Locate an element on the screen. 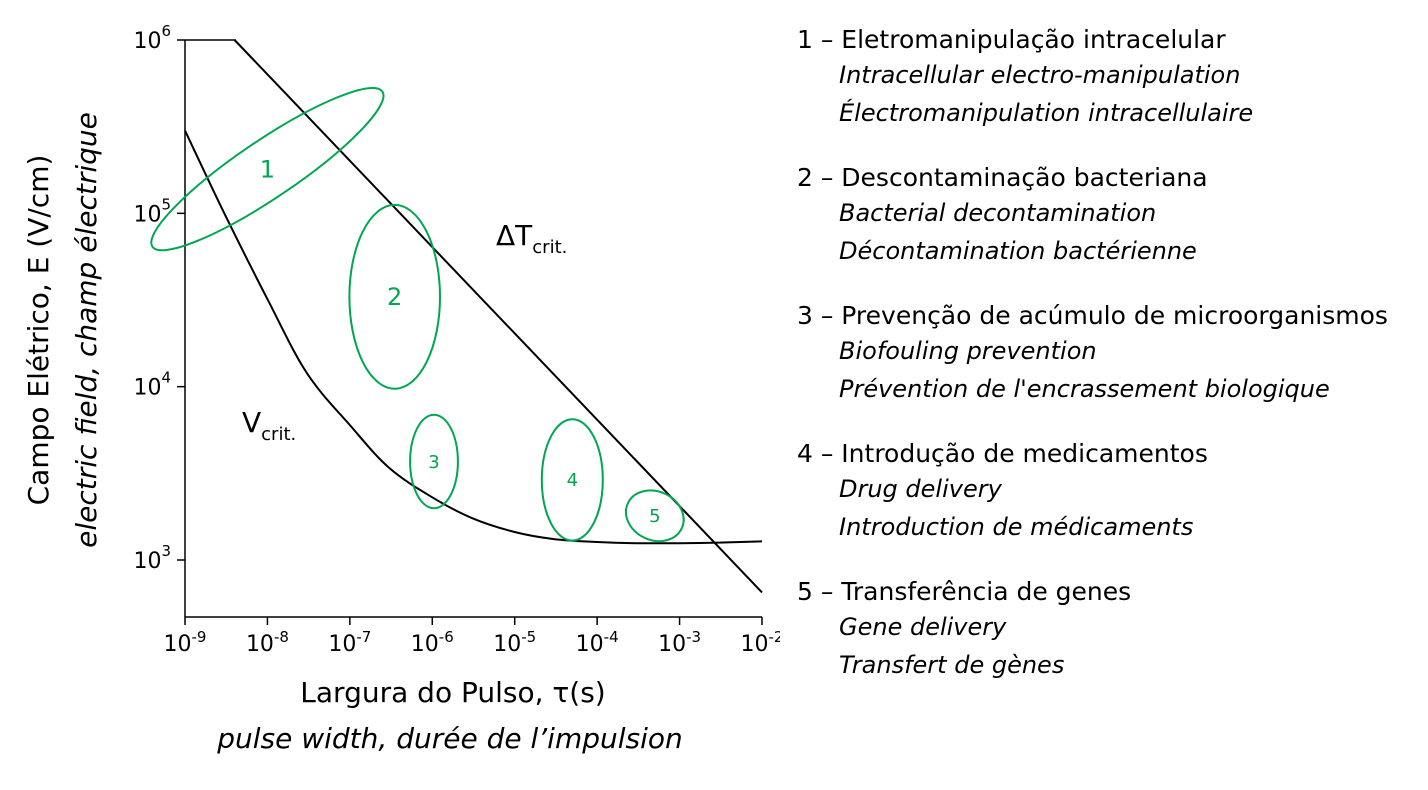  legend-english: Intracellular electro-manipulation is located at coordinates (1040, 75).